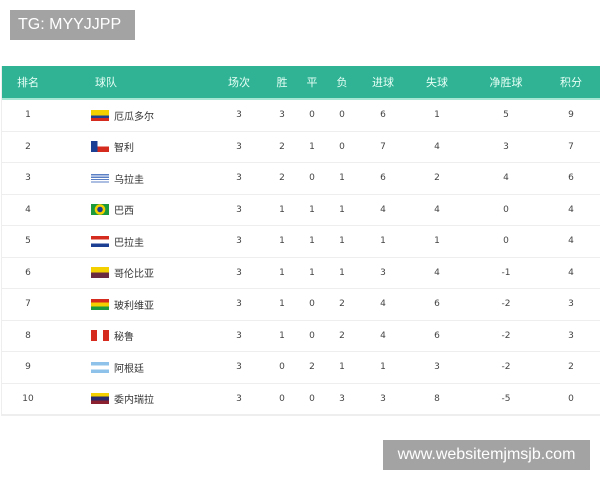 The width and height of the screenshot is (600, 480). What do you see at coordinates (342, 398) in the screenshot?
I see `cell-lost: 3` at bounding box center [342, 398].